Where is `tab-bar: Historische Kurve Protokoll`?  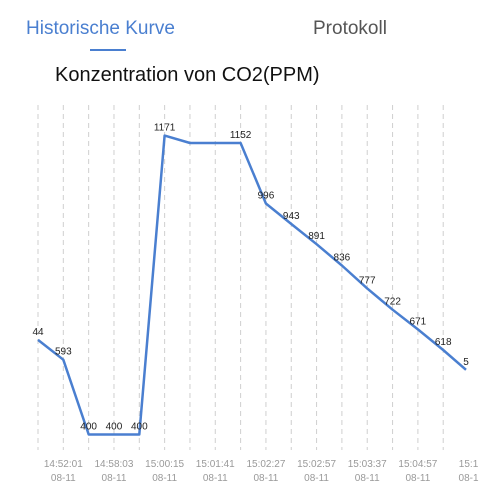 tab-bar: Historische Kurve Protokoll is located at coordinates (250, 28).